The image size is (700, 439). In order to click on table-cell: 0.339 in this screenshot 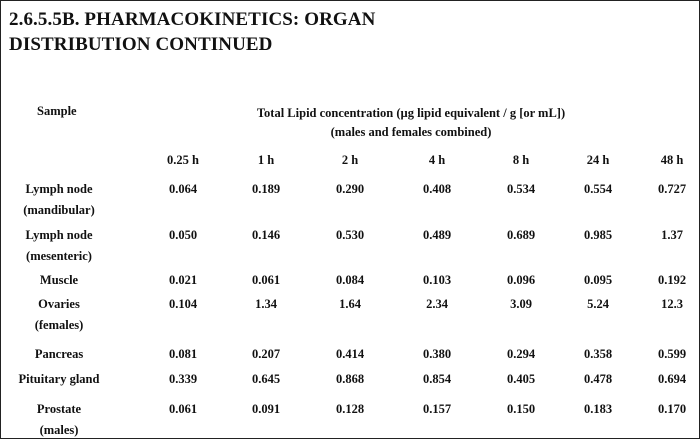, I will do `click(183, 379)`.